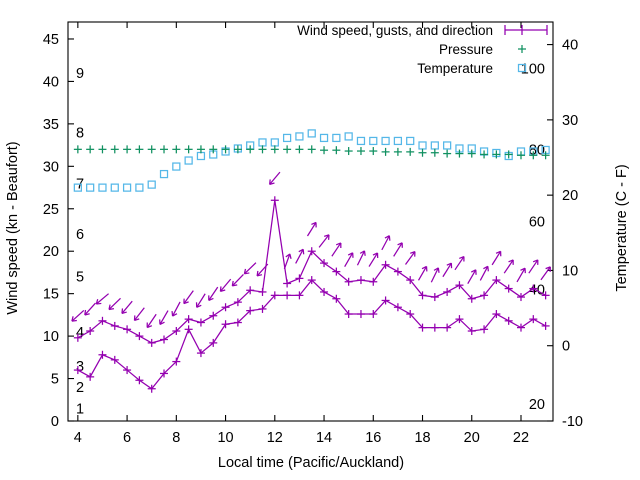 This screenshot has height=480, width=640. What do you see at coordinates (80, 367) in the screenshot?
I see `beaufort-label: 3` at bounding box center [80, 367].